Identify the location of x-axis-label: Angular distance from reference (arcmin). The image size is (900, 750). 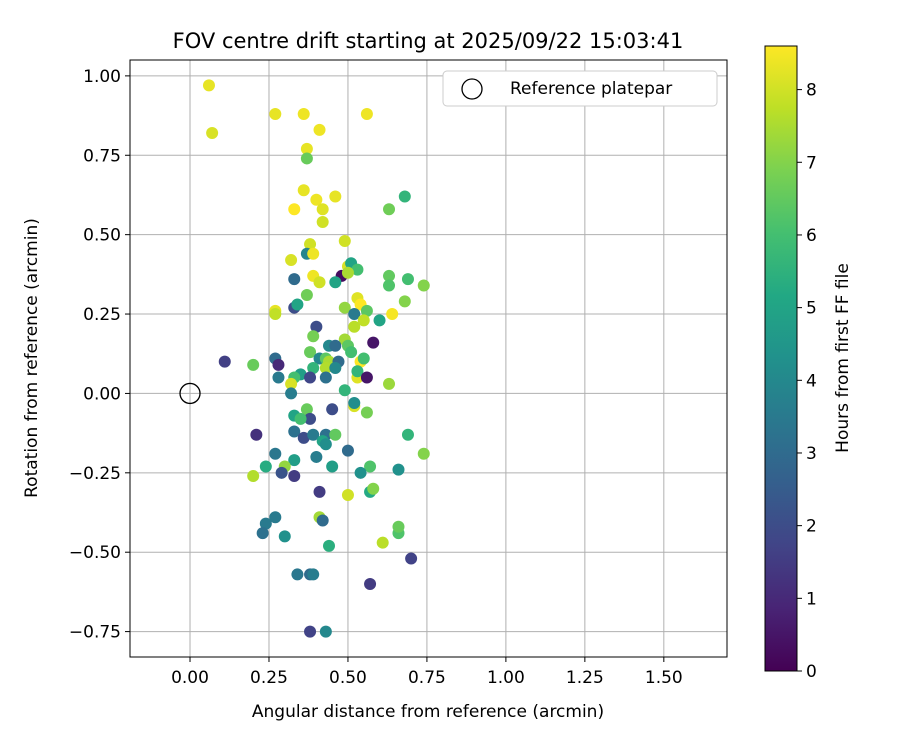
(428, 712).